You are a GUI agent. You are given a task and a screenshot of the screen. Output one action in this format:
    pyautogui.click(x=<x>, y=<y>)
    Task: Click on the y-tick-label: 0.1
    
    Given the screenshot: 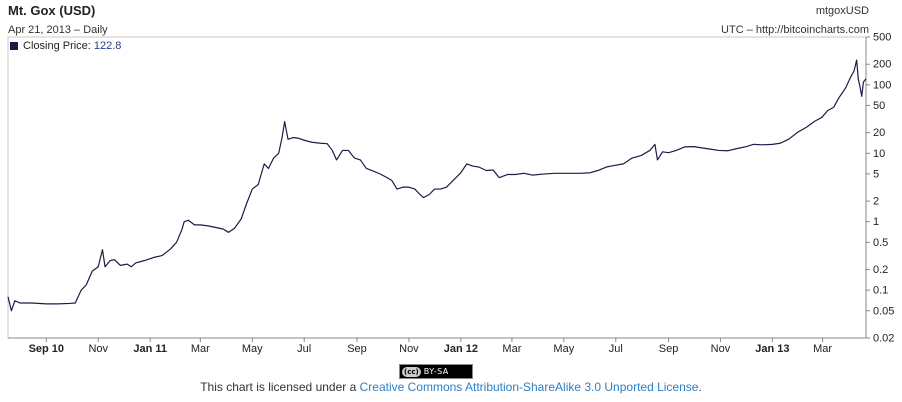 What is the action you would take?
    pyautogui.click(x=880, y=291)
    